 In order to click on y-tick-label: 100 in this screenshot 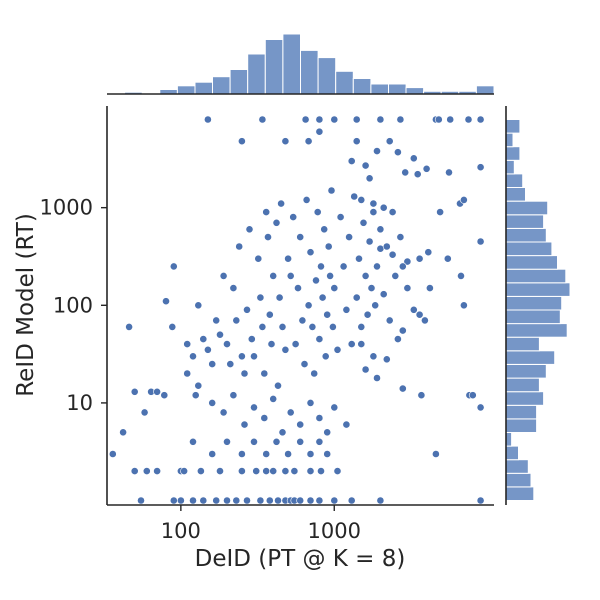, I will do `click(73, 305)`.